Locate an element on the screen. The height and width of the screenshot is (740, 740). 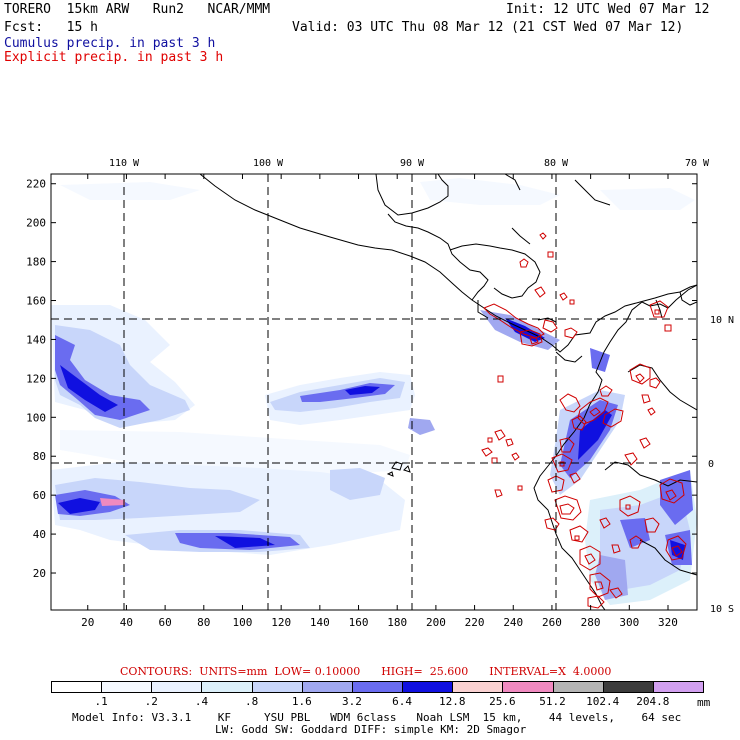
y-tick-label: 100 is located at coordinates (36, 417).